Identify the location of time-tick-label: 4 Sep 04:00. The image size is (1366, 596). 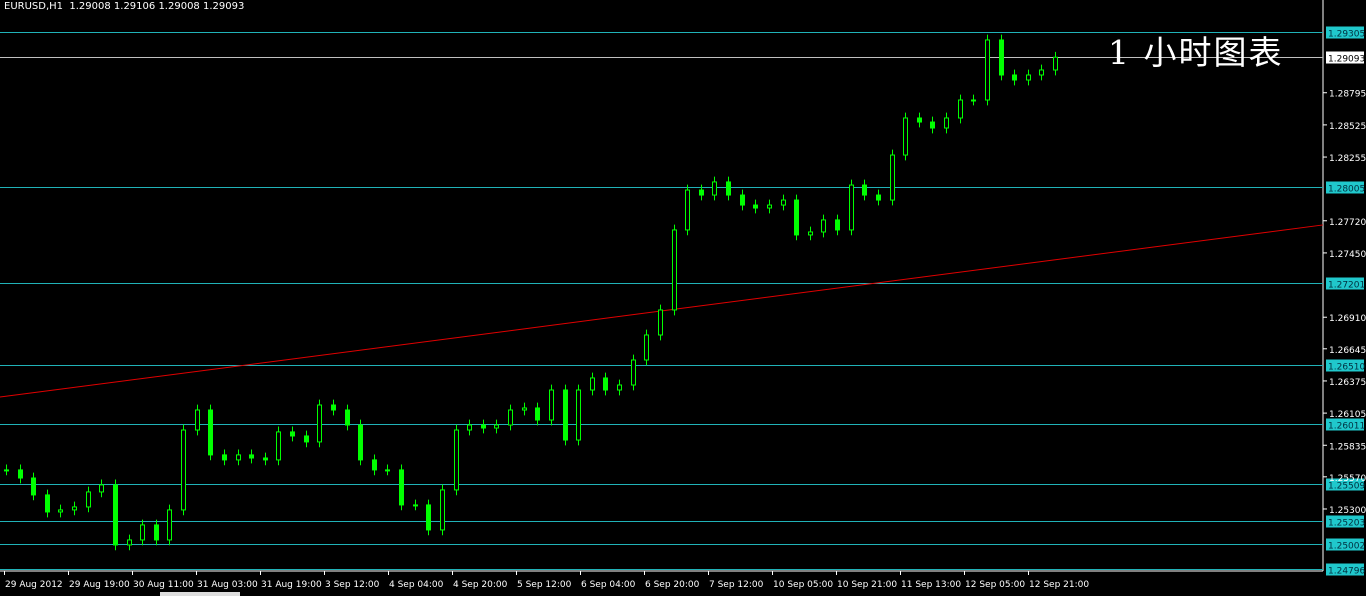
(416, 585).